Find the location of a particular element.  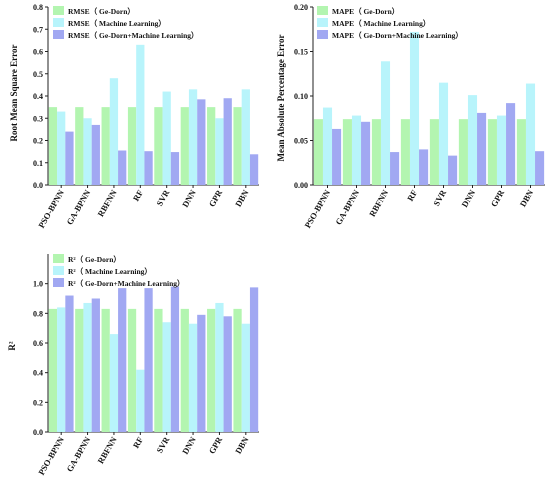

mape-category-label: RF is located at coordinates (412, 195).